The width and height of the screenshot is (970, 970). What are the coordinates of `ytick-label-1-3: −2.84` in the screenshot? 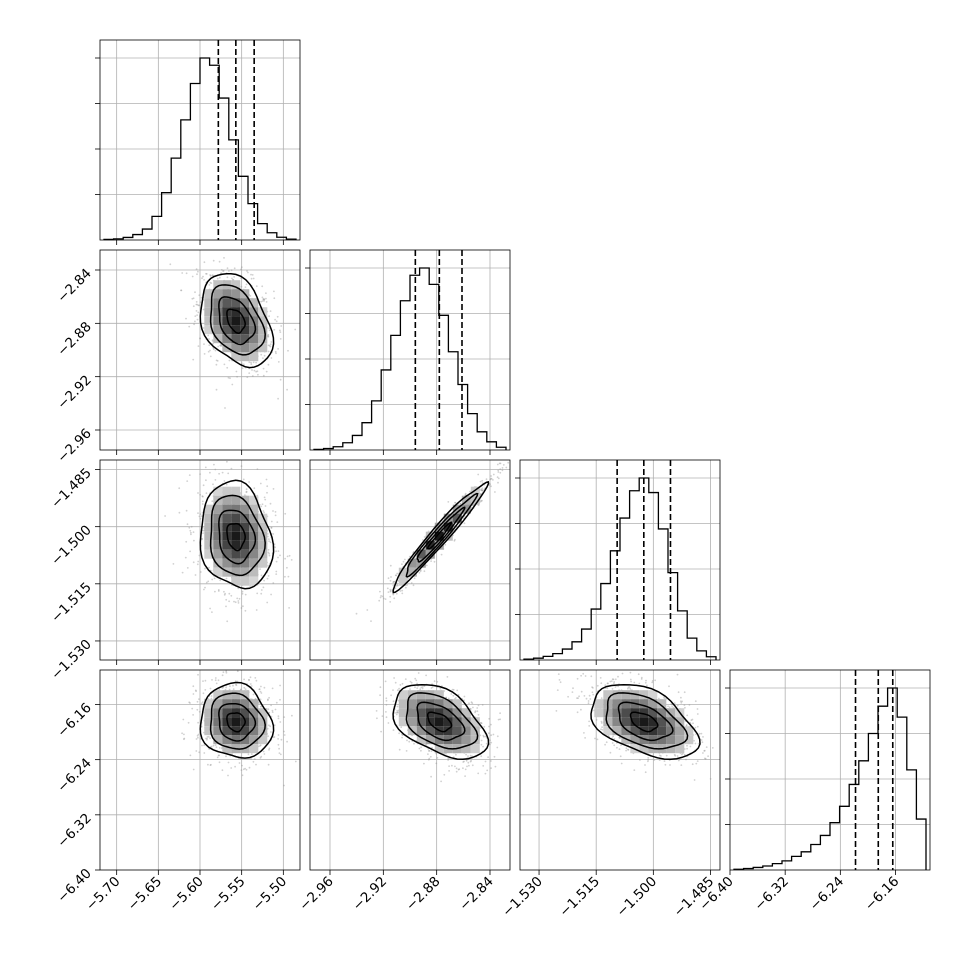 It's located at (74, 286).